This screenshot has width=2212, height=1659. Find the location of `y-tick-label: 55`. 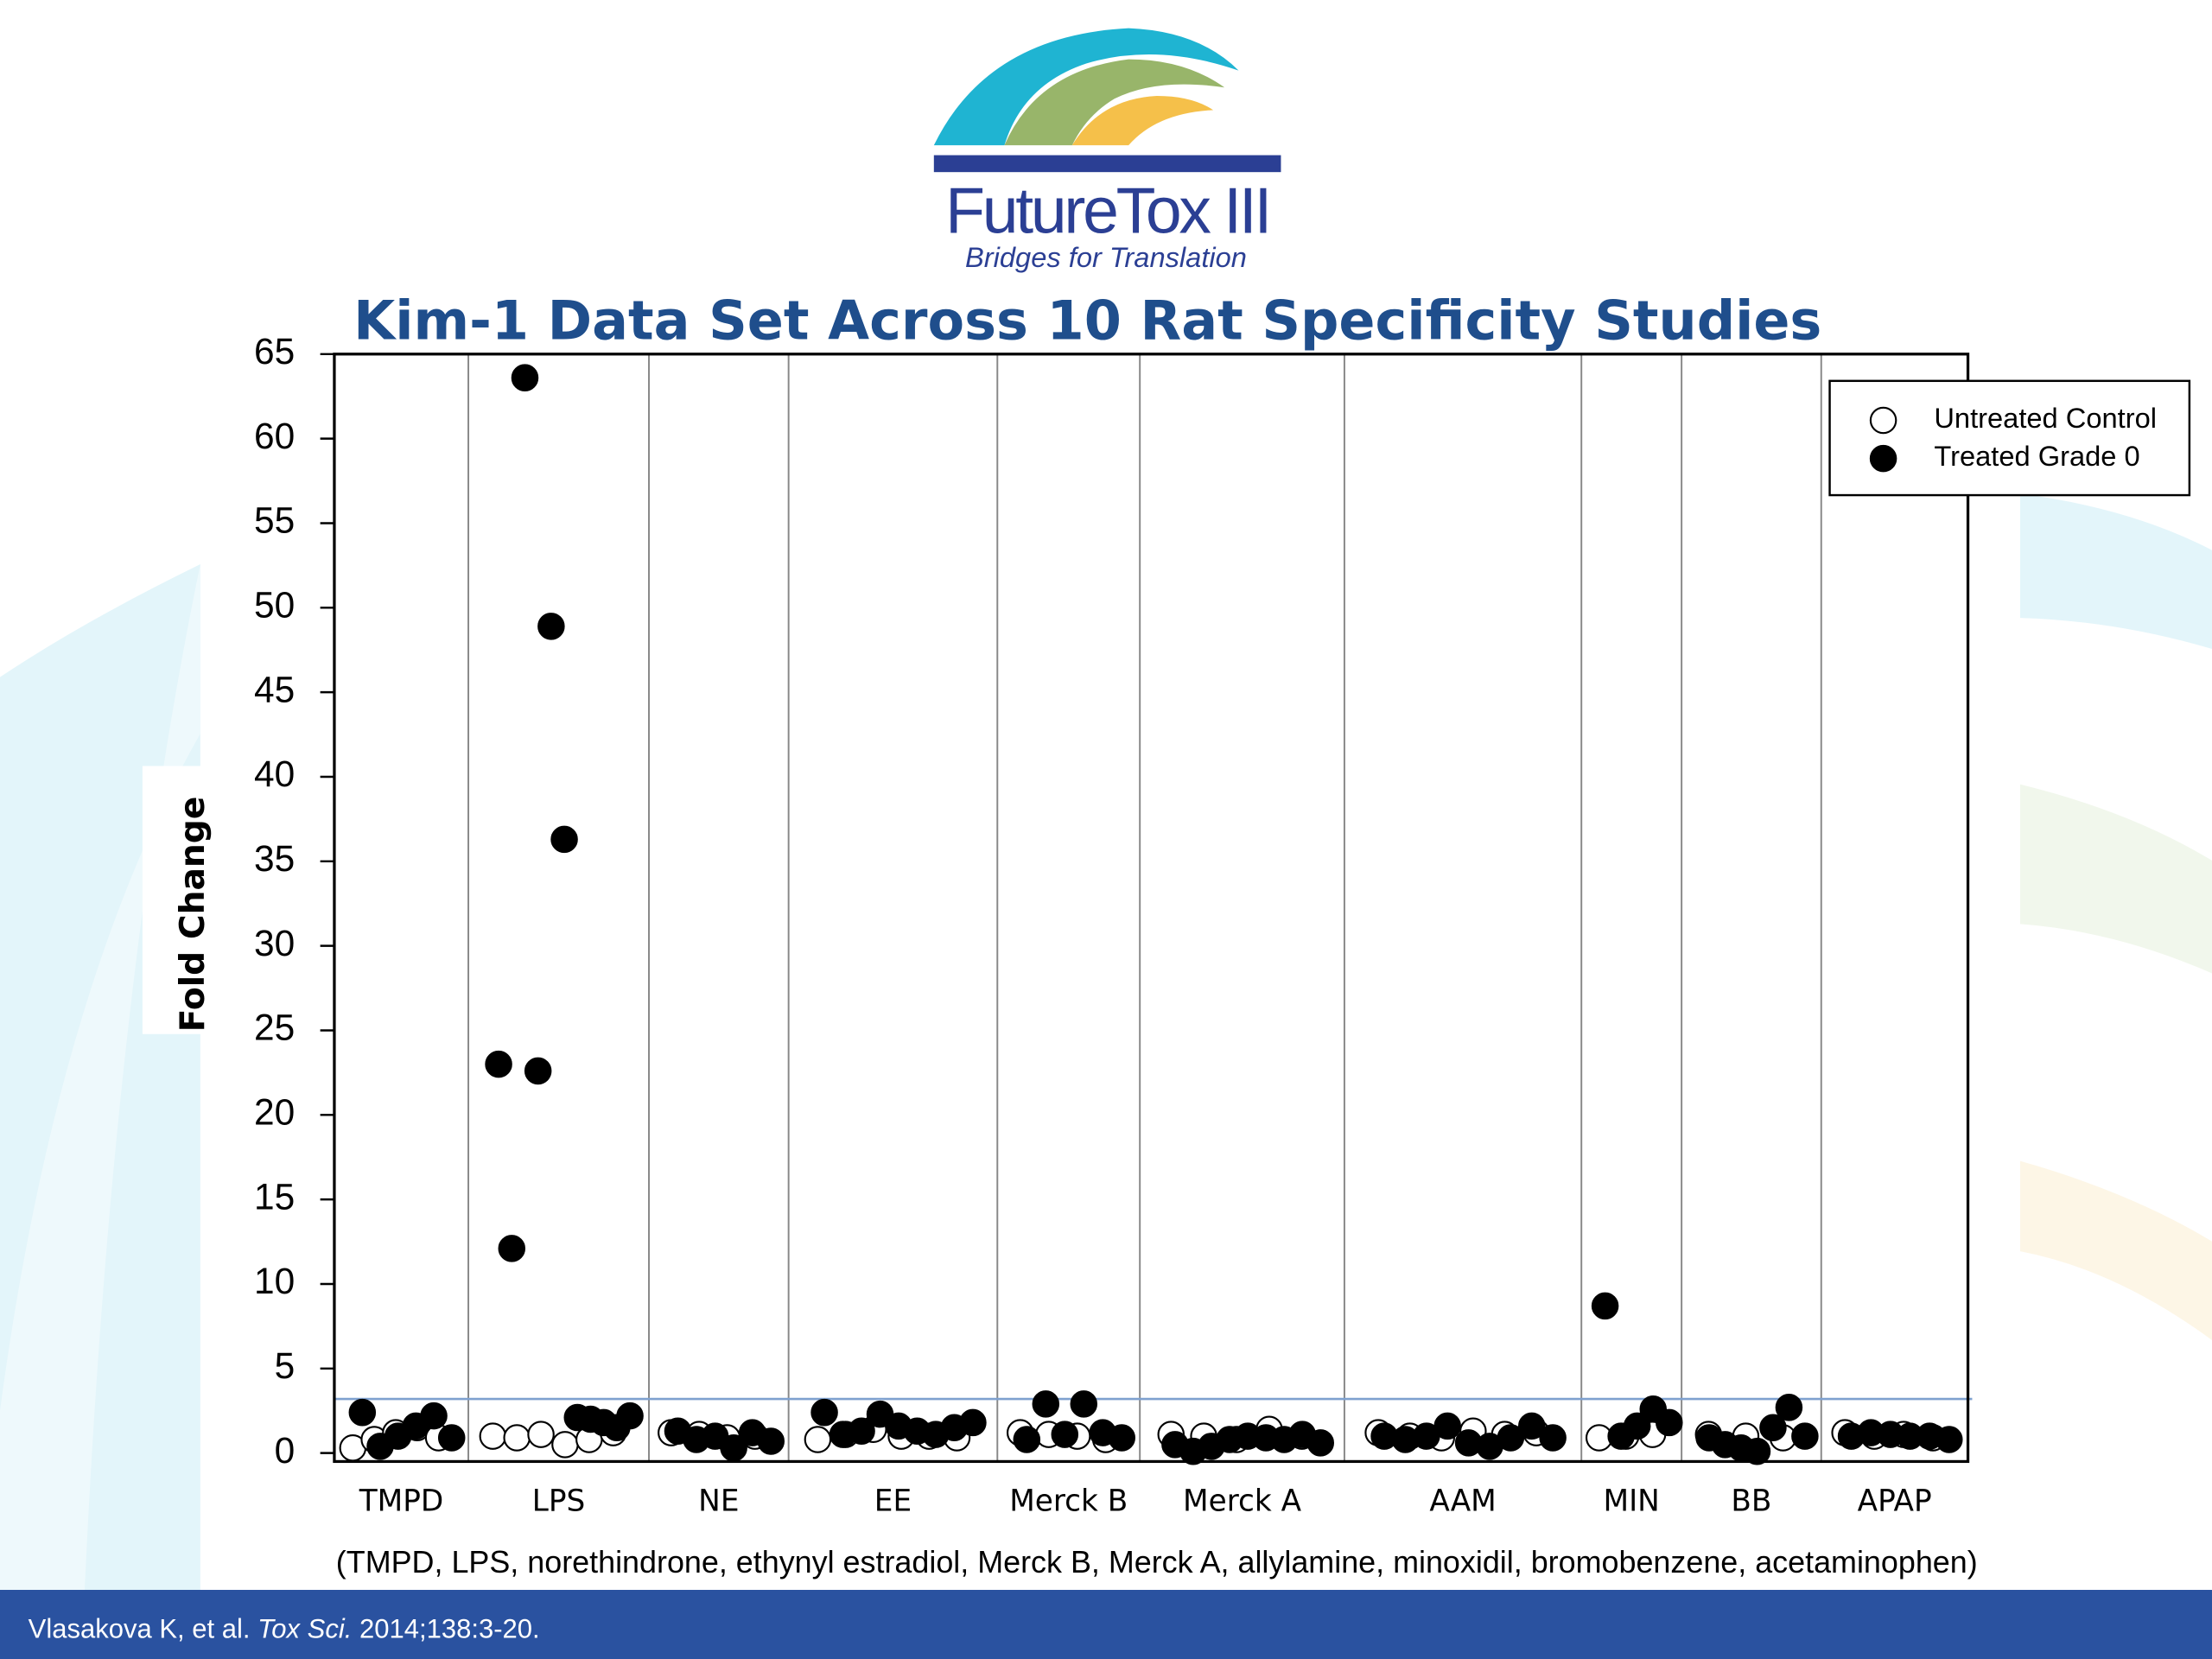

y-tick-label: 55 is located at coordinates (274, 520).